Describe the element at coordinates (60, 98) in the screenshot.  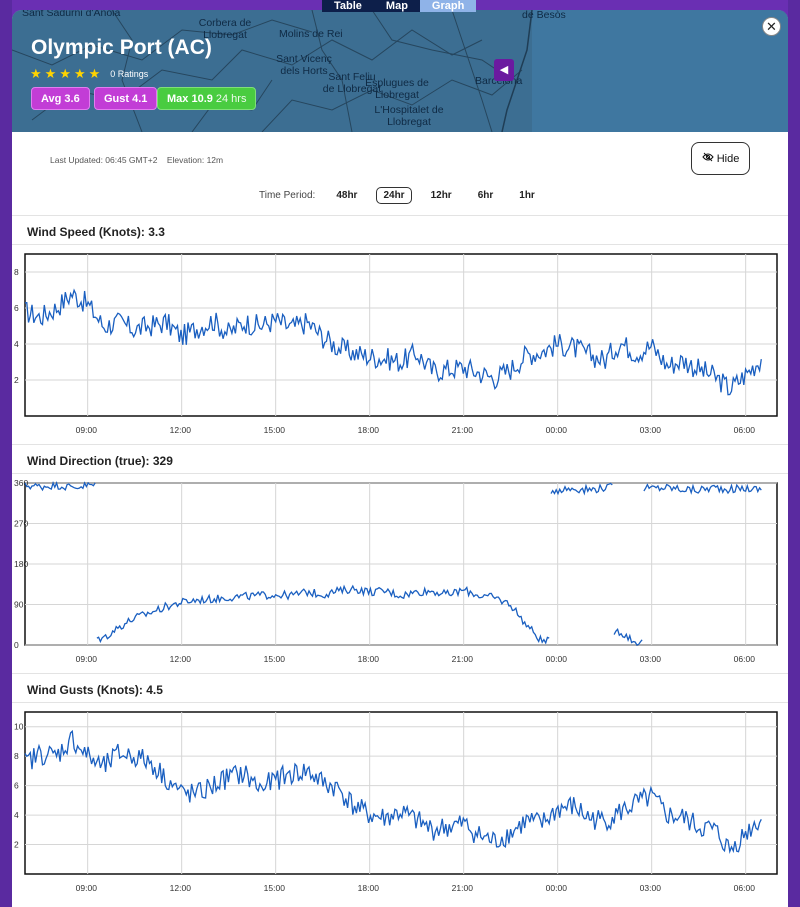
I see `avg-badge: Avg 3.6` at that location.